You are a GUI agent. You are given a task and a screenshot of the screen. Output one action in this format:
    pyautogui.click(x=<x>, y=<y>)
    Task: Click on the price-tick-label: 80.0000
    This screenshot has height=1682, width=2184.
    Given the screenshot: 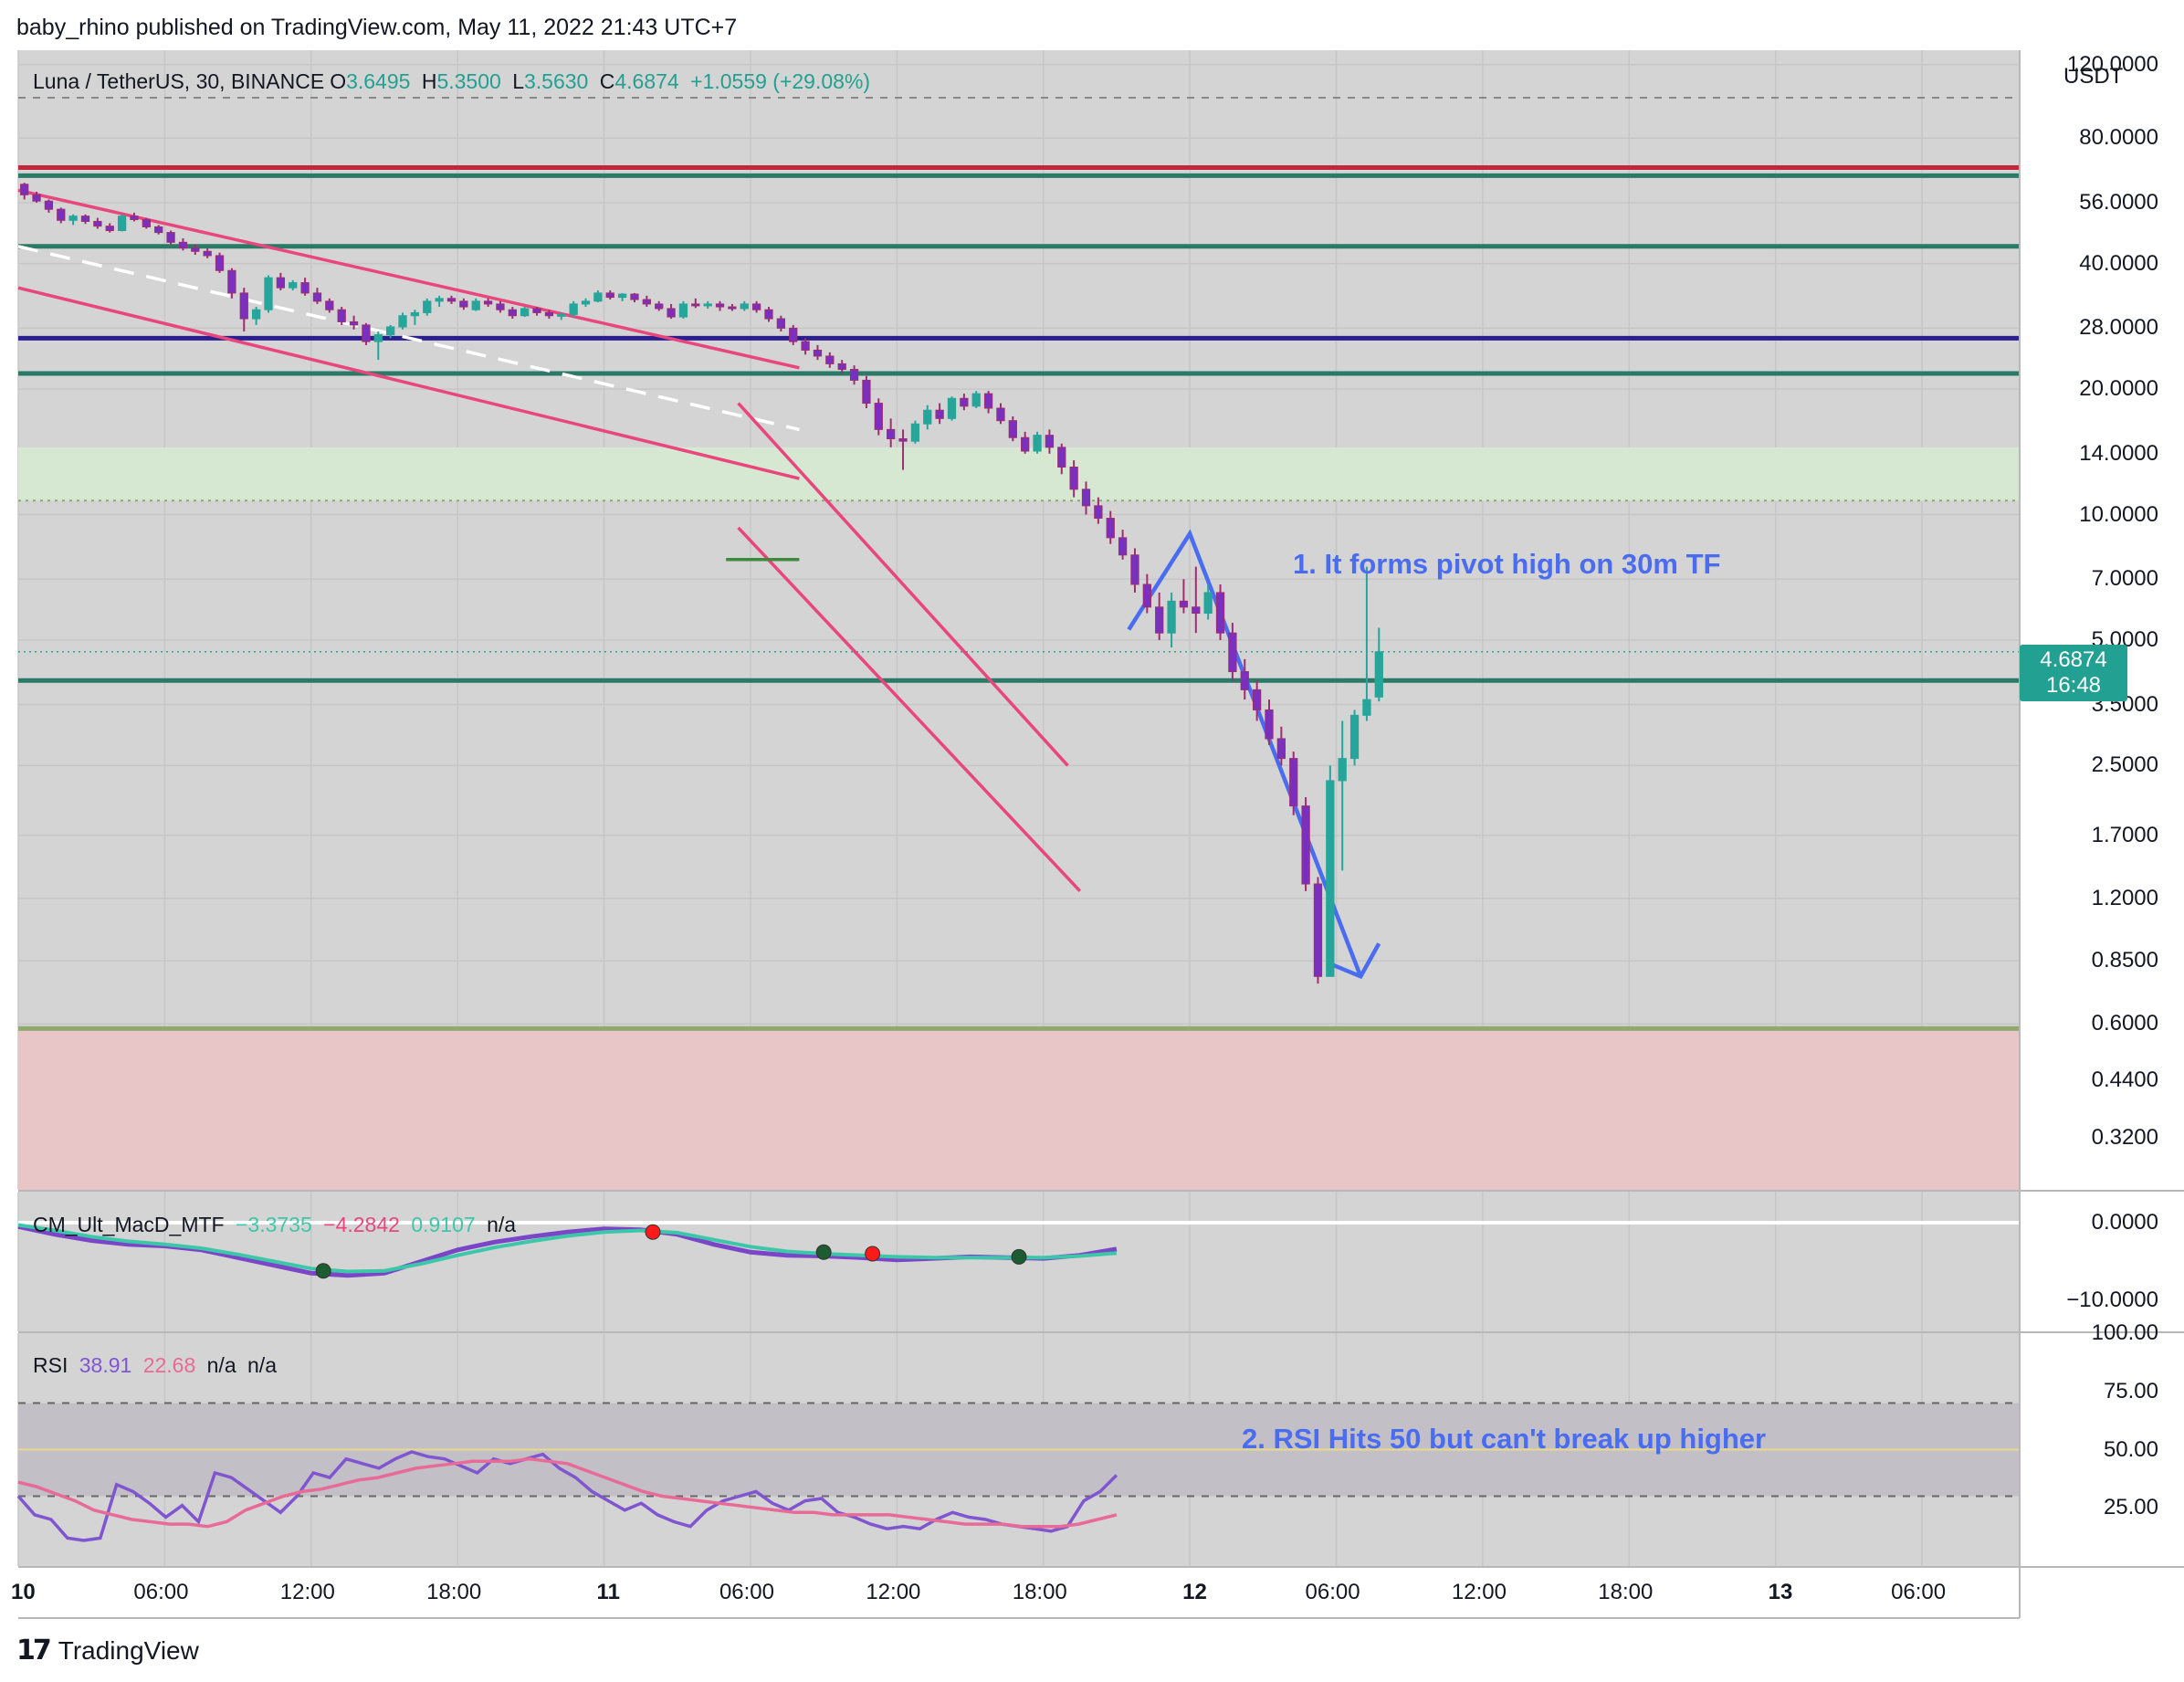 What is the action you would take?
    pyautogui.click(x=2118, y=138)
    